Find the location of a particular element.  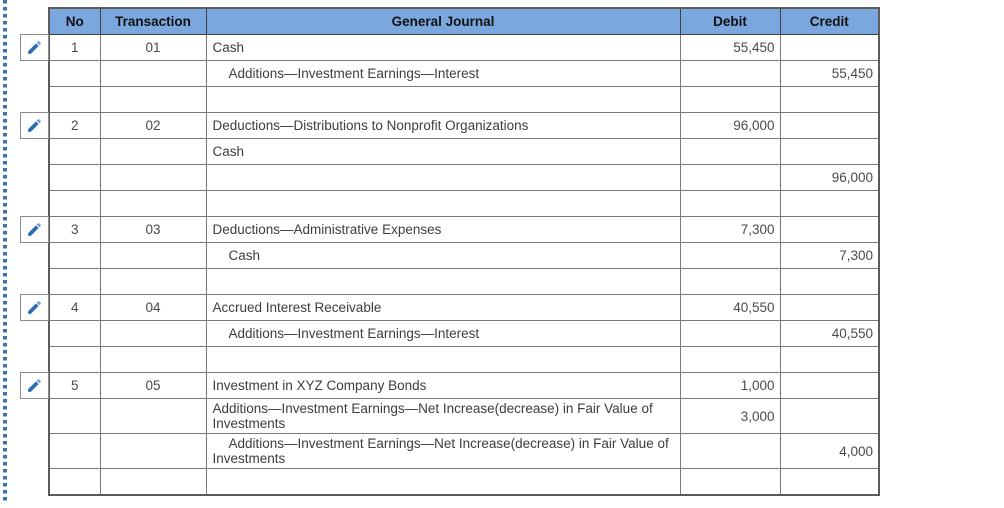

cell-debit: 96,000 is located at coordinates (730, 125).